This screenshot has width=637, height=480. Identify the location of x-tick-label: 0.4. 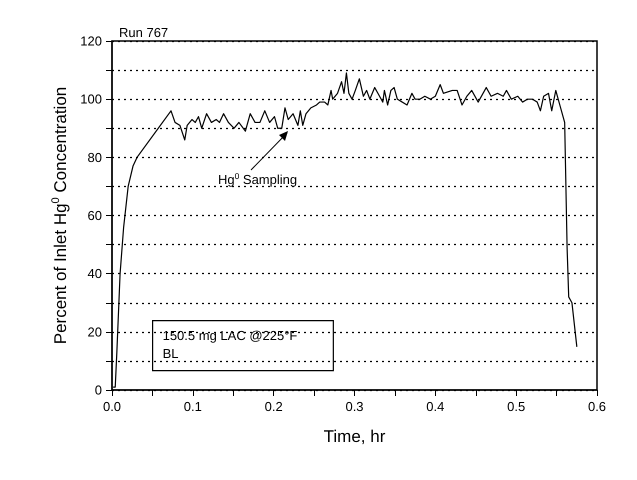
(435, 406).